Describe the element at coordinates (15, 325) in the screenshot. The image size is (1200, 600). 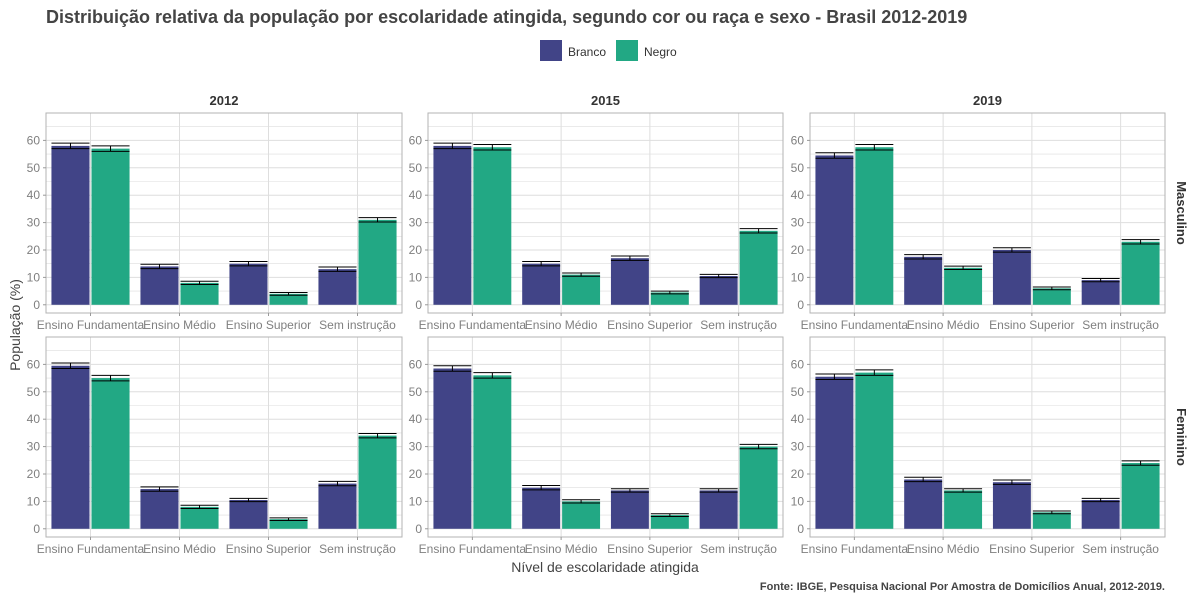
I see `y-axis-title: População (%)` at that location.